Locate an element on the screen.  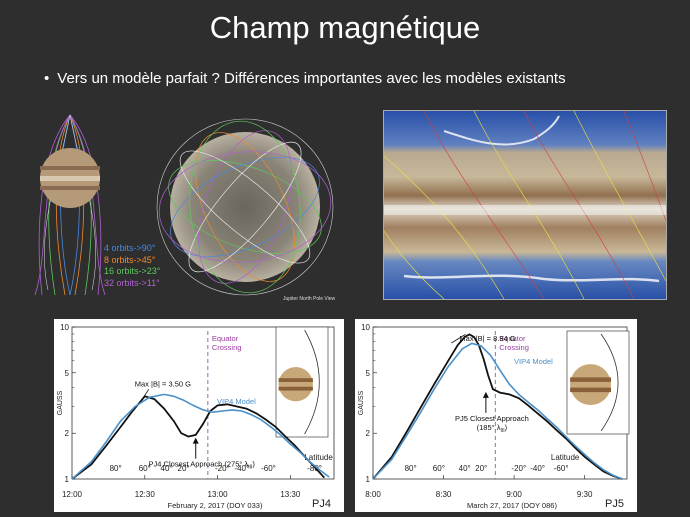
x-axis-label: March 27, 2017 (DOY 086) is located at coordinates (512, 505).